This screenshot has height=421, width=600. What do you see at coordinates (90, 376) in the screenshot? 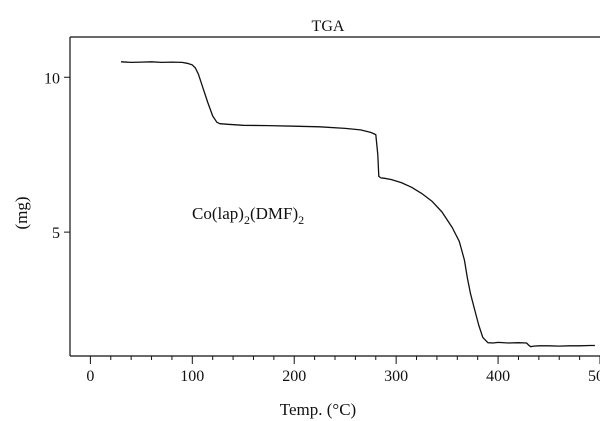
I see `x-tick-label: 0` at bounding box center [90, 376].